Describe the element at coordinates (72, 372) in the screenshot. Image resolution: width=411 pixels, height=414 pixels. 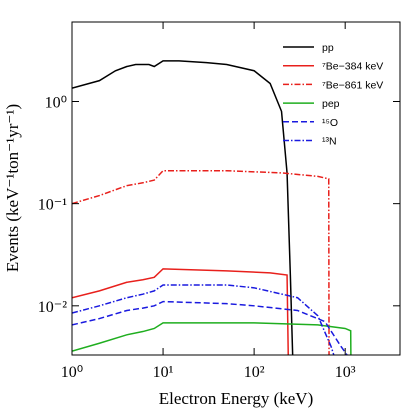
I see `x-tick-label: 10⁰` at that location.